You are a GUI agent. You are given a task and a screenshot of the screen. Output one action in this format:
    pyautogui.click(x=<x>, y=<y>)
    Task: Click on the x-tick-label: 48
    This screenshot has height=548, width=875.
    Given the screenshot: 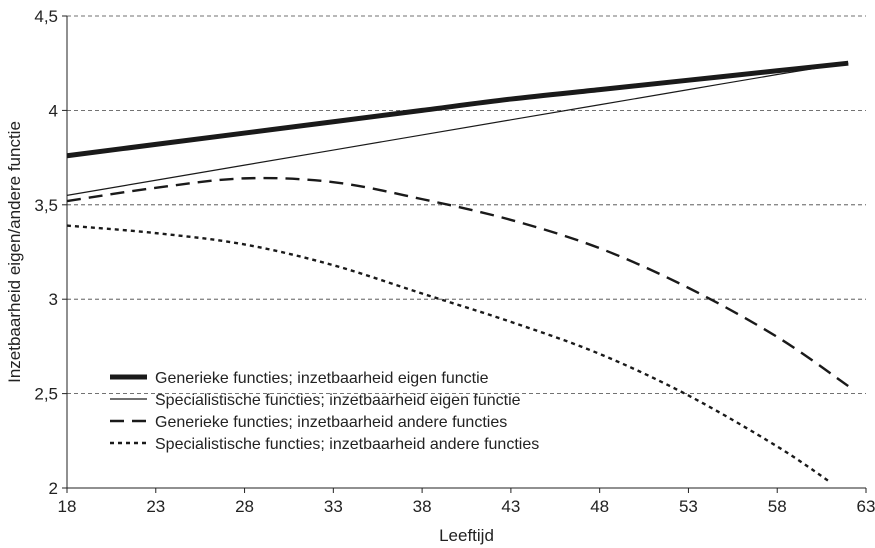 What is the action you would take?
    pyautogui.click(x=599, y=506)
    